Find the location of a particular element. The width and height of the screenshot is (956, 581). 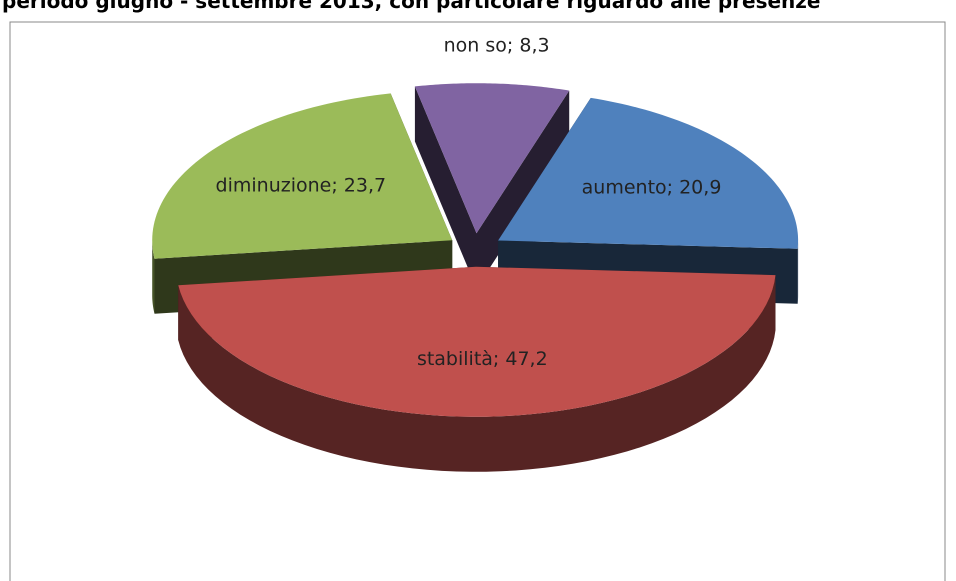

data-label: aumento; 20,9 is located at coordinates (652, 187).